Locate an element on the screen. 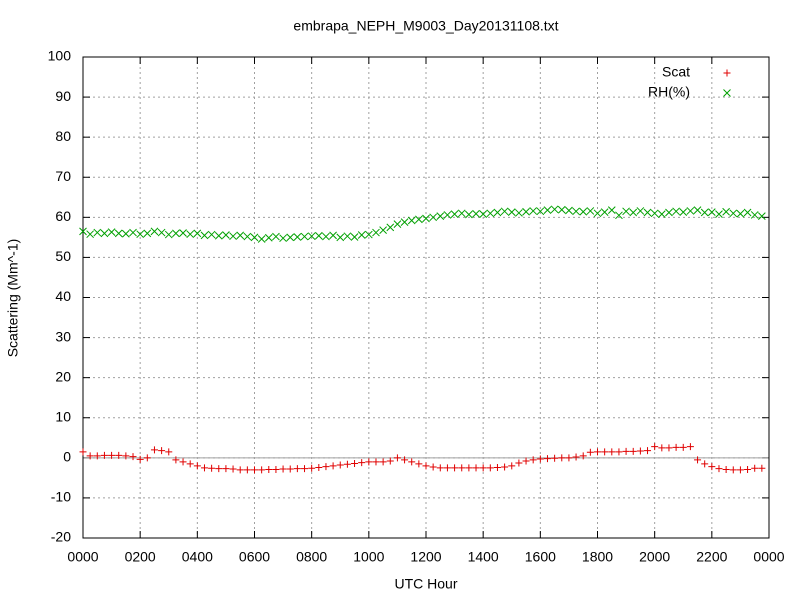 The width and height of the screenshot is (800, 600). x-tick-label: 0200 is located at coordinates (140, 557).